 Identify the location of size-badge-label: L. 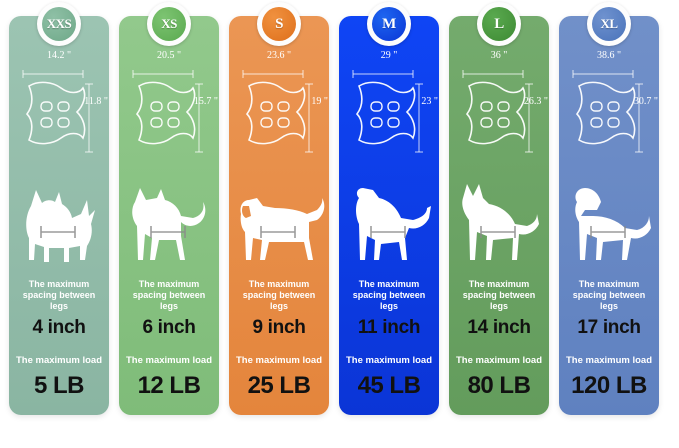
(499, 24).